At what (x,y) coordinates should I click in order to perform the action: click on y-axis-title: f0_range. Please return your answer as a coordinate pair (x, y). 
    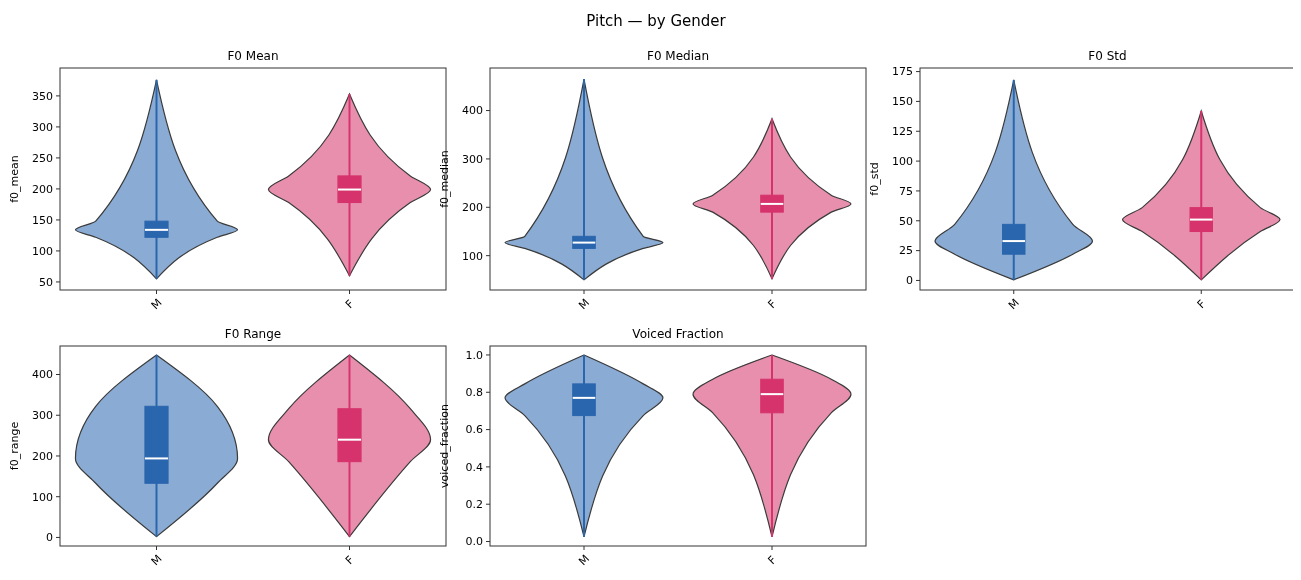
    Looking at the image, I should click on (14, 446).